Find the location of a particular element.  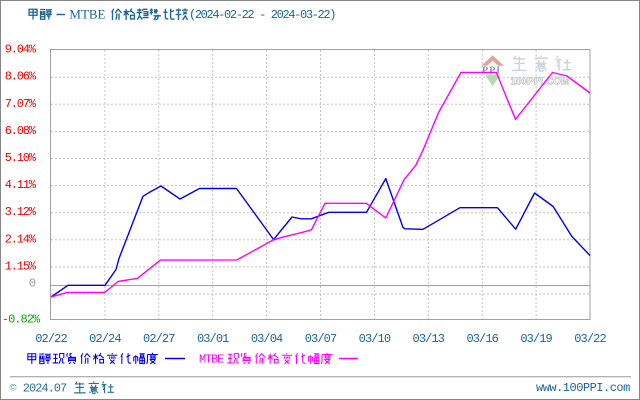

svg-text: www.100PPI.com is located at coordinates (583, 388).